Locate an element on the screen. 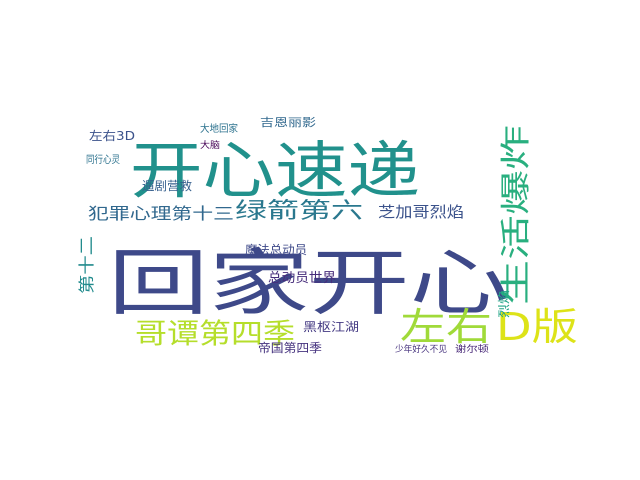 This screenshot has height=480, width=640. cloud-word: 帝国第四季 is located at coordinates (290, 347).